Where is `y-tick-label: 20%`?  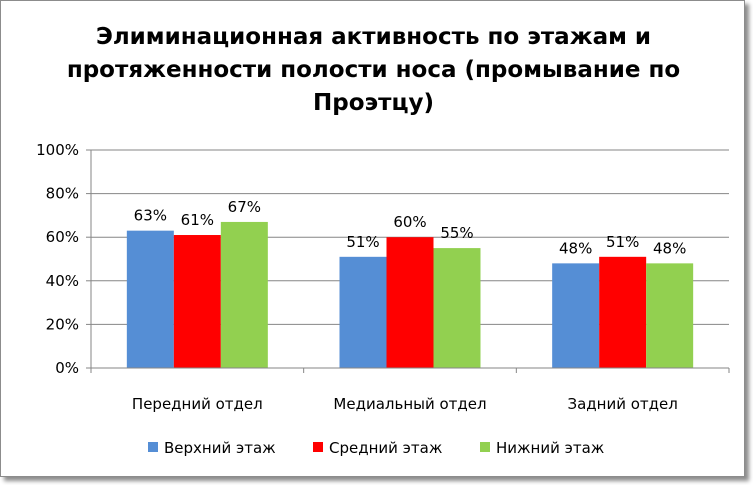
y-tick-label: 20% is located at coordinates (62, 324).